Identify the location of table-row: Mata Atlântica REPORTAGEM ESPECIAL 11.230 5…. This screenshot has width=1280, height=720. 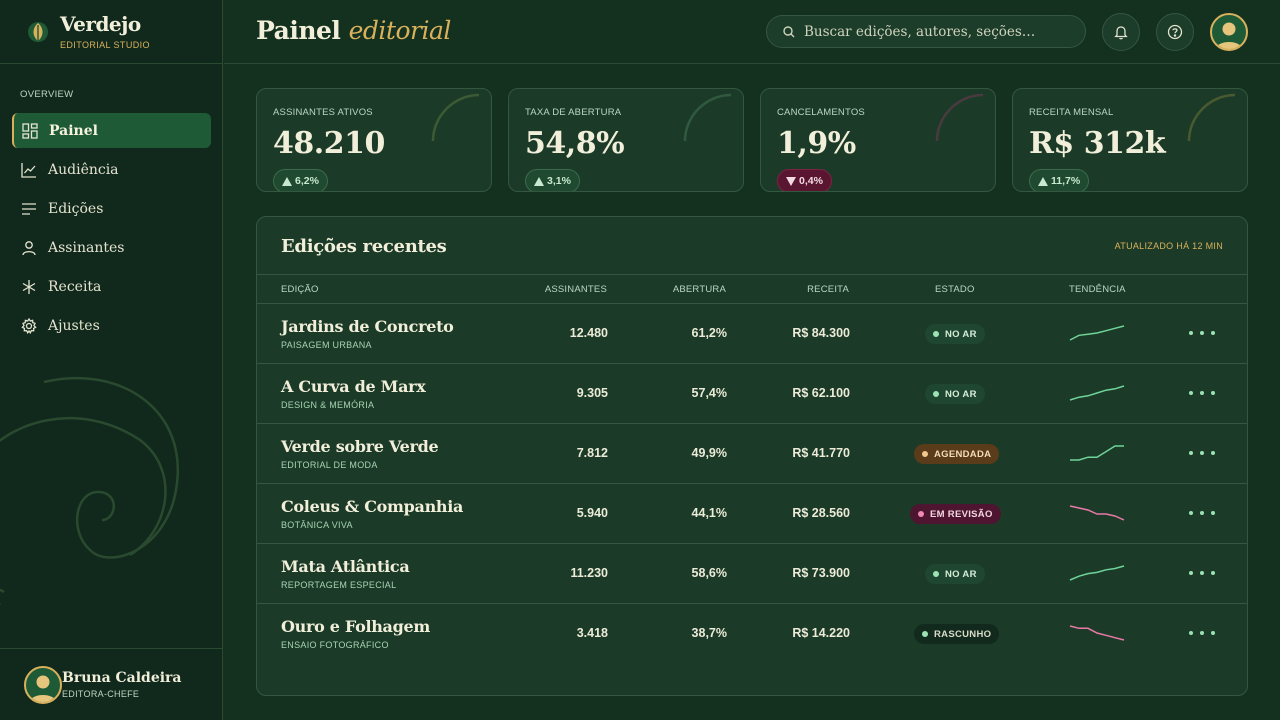
(752, 574).